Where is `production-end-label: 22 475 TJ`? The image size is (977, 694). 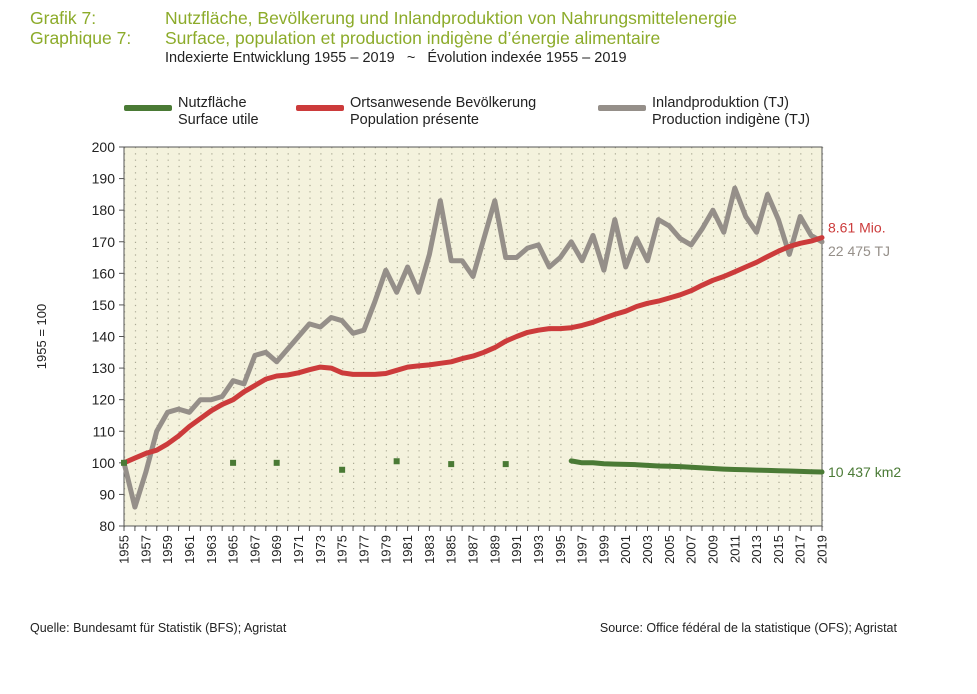 production-end-label: 22 475 TJ is located at coordinates (859, 251).